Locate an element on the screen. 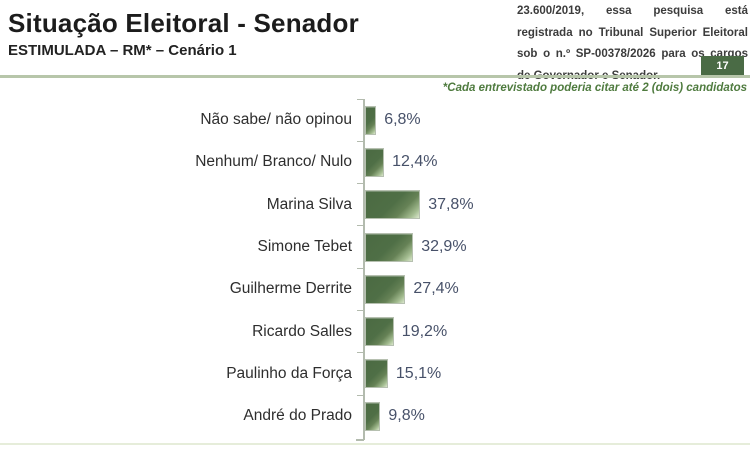 This screenshot has width=750, height=450. value-label: 9,8% is located at coordinates (406, 416).